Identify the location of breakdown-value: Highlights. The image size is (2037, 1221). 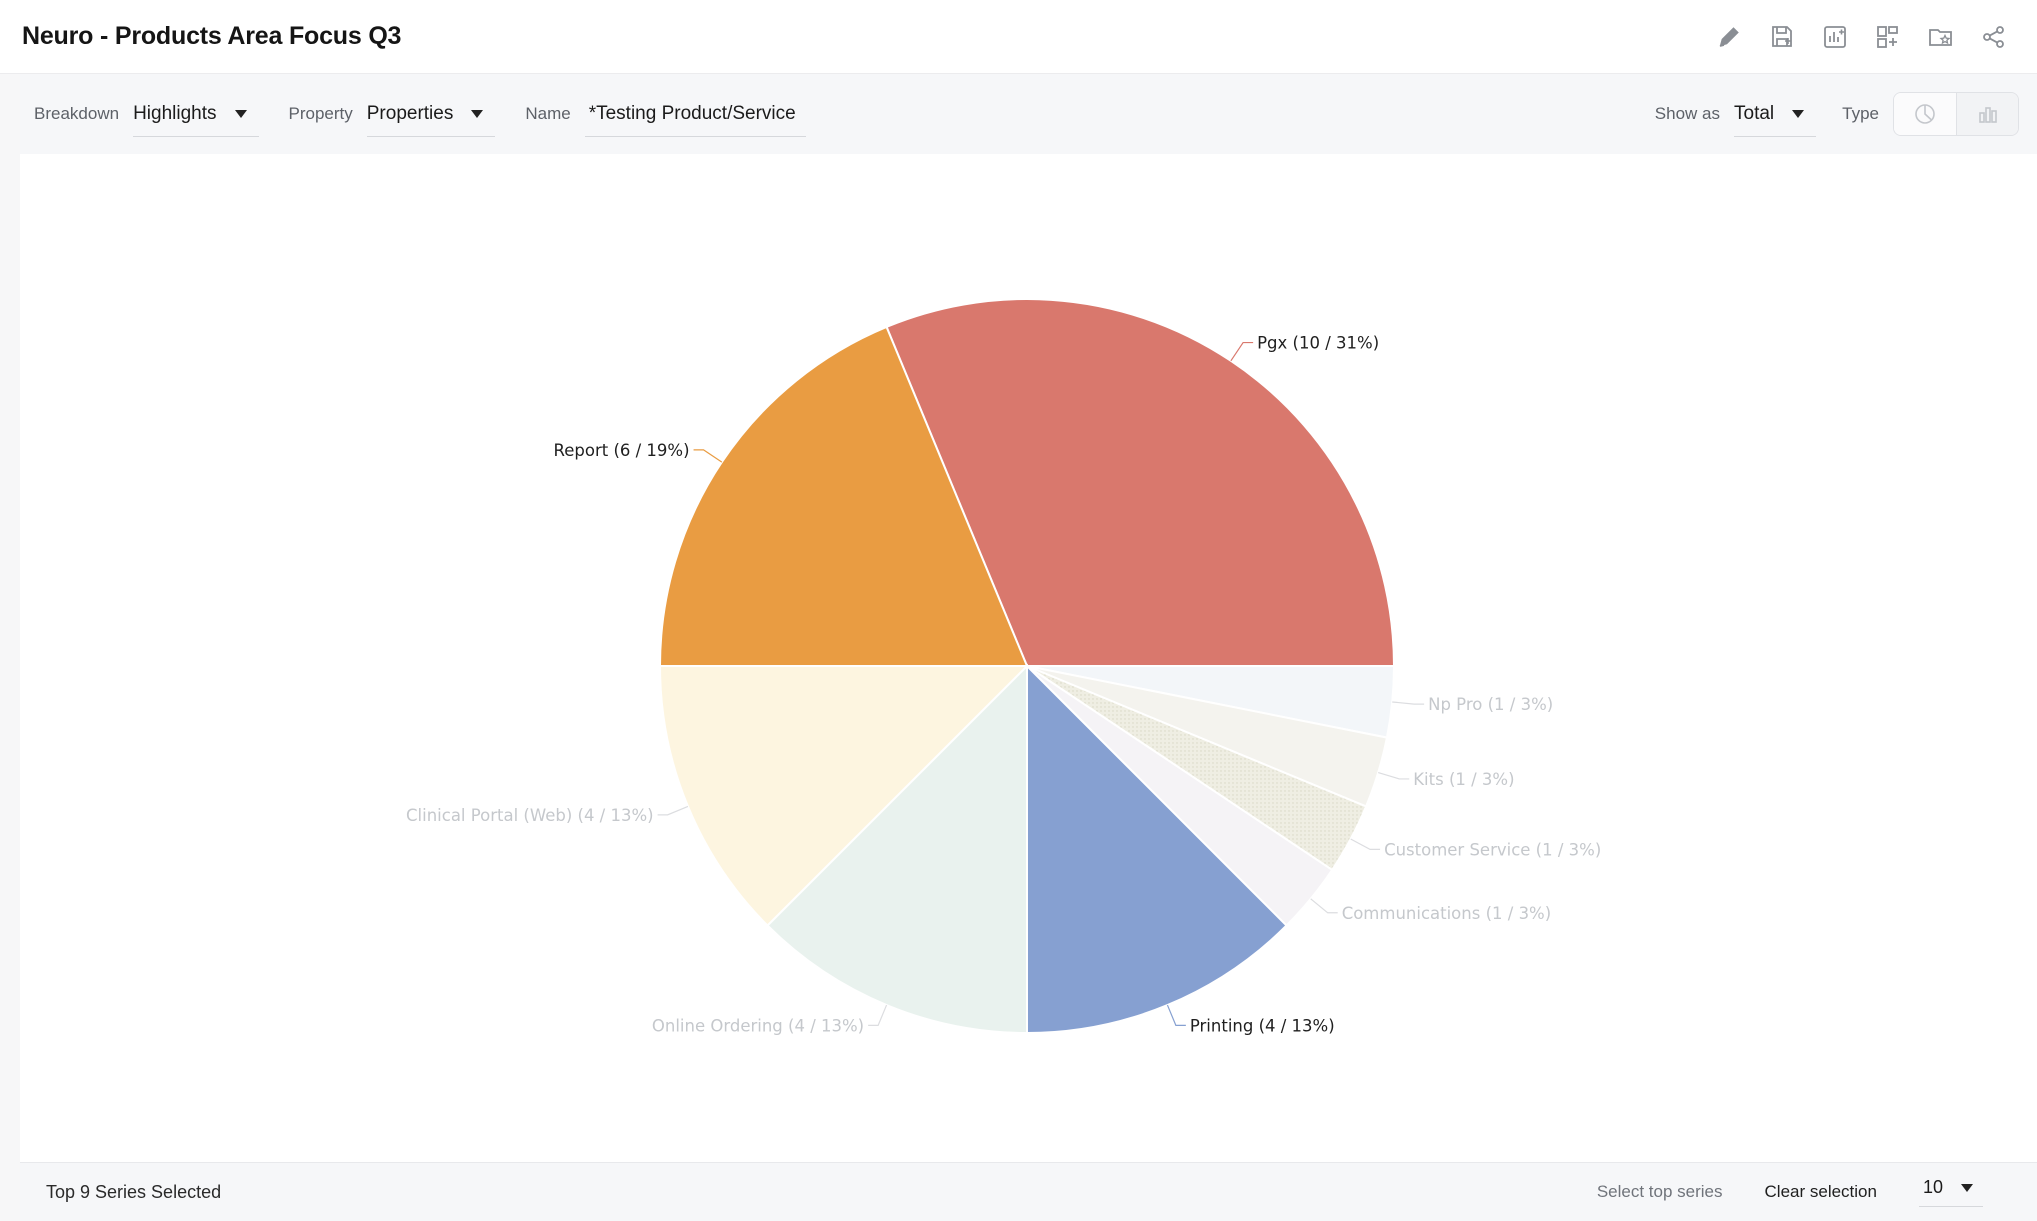
(175, 113).